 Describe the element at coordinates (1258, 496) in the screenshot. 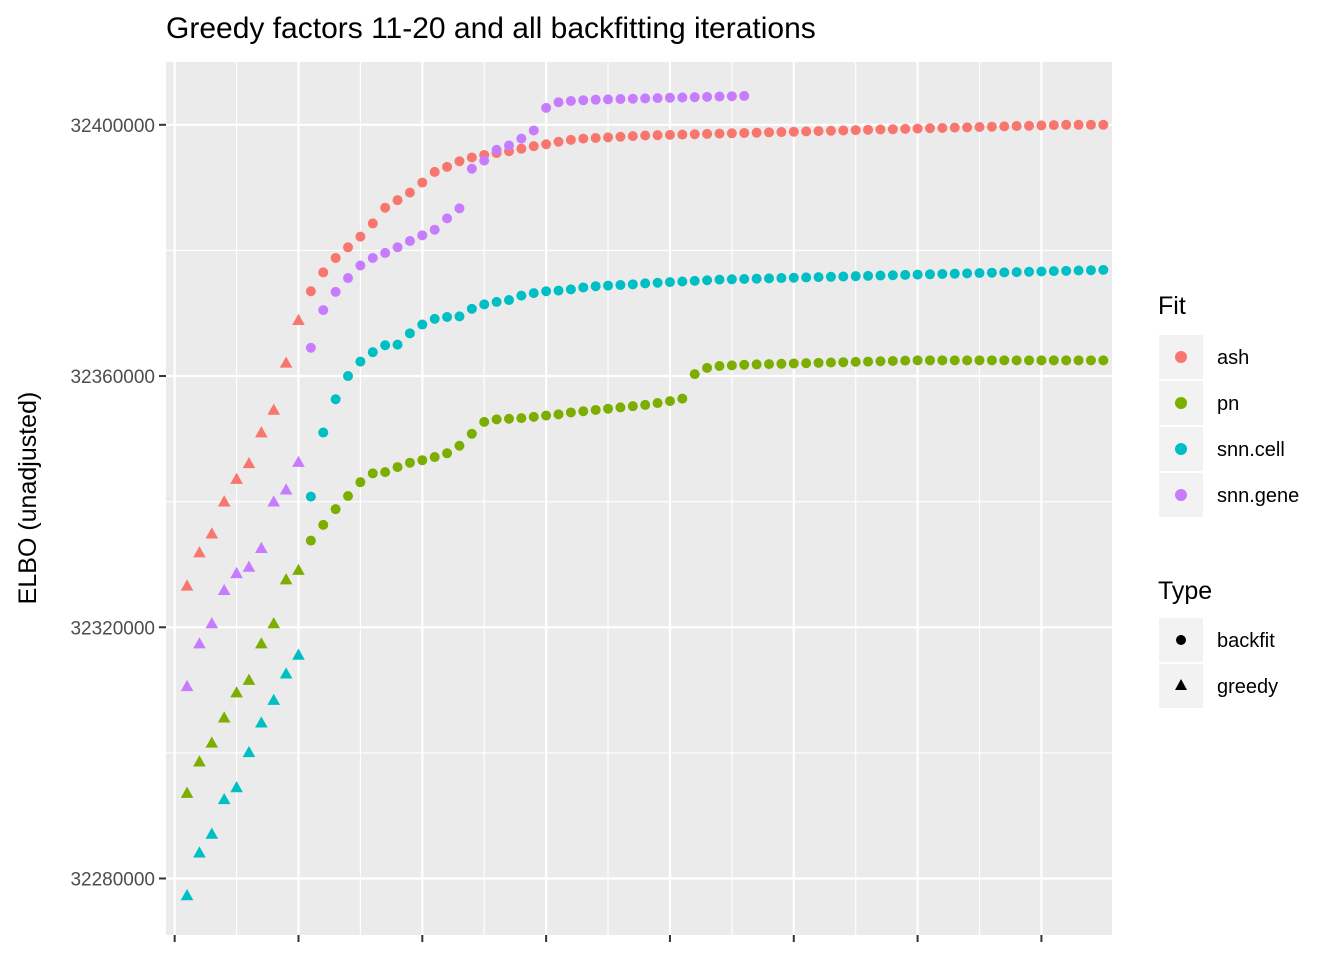

I see `legend-label-snn-gene: snn.gene` at that location.